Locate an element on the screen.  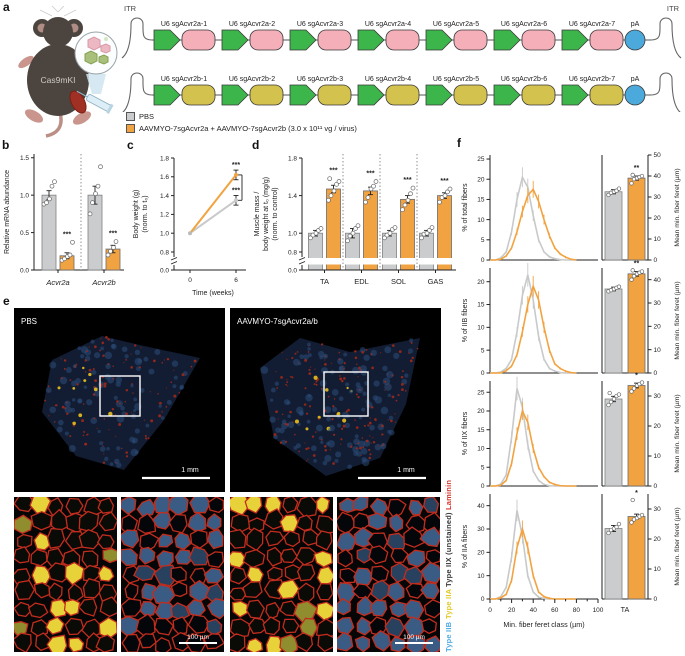
svg-text: Mean min. fiber feret (µm) is located at coordinates (677, 433).